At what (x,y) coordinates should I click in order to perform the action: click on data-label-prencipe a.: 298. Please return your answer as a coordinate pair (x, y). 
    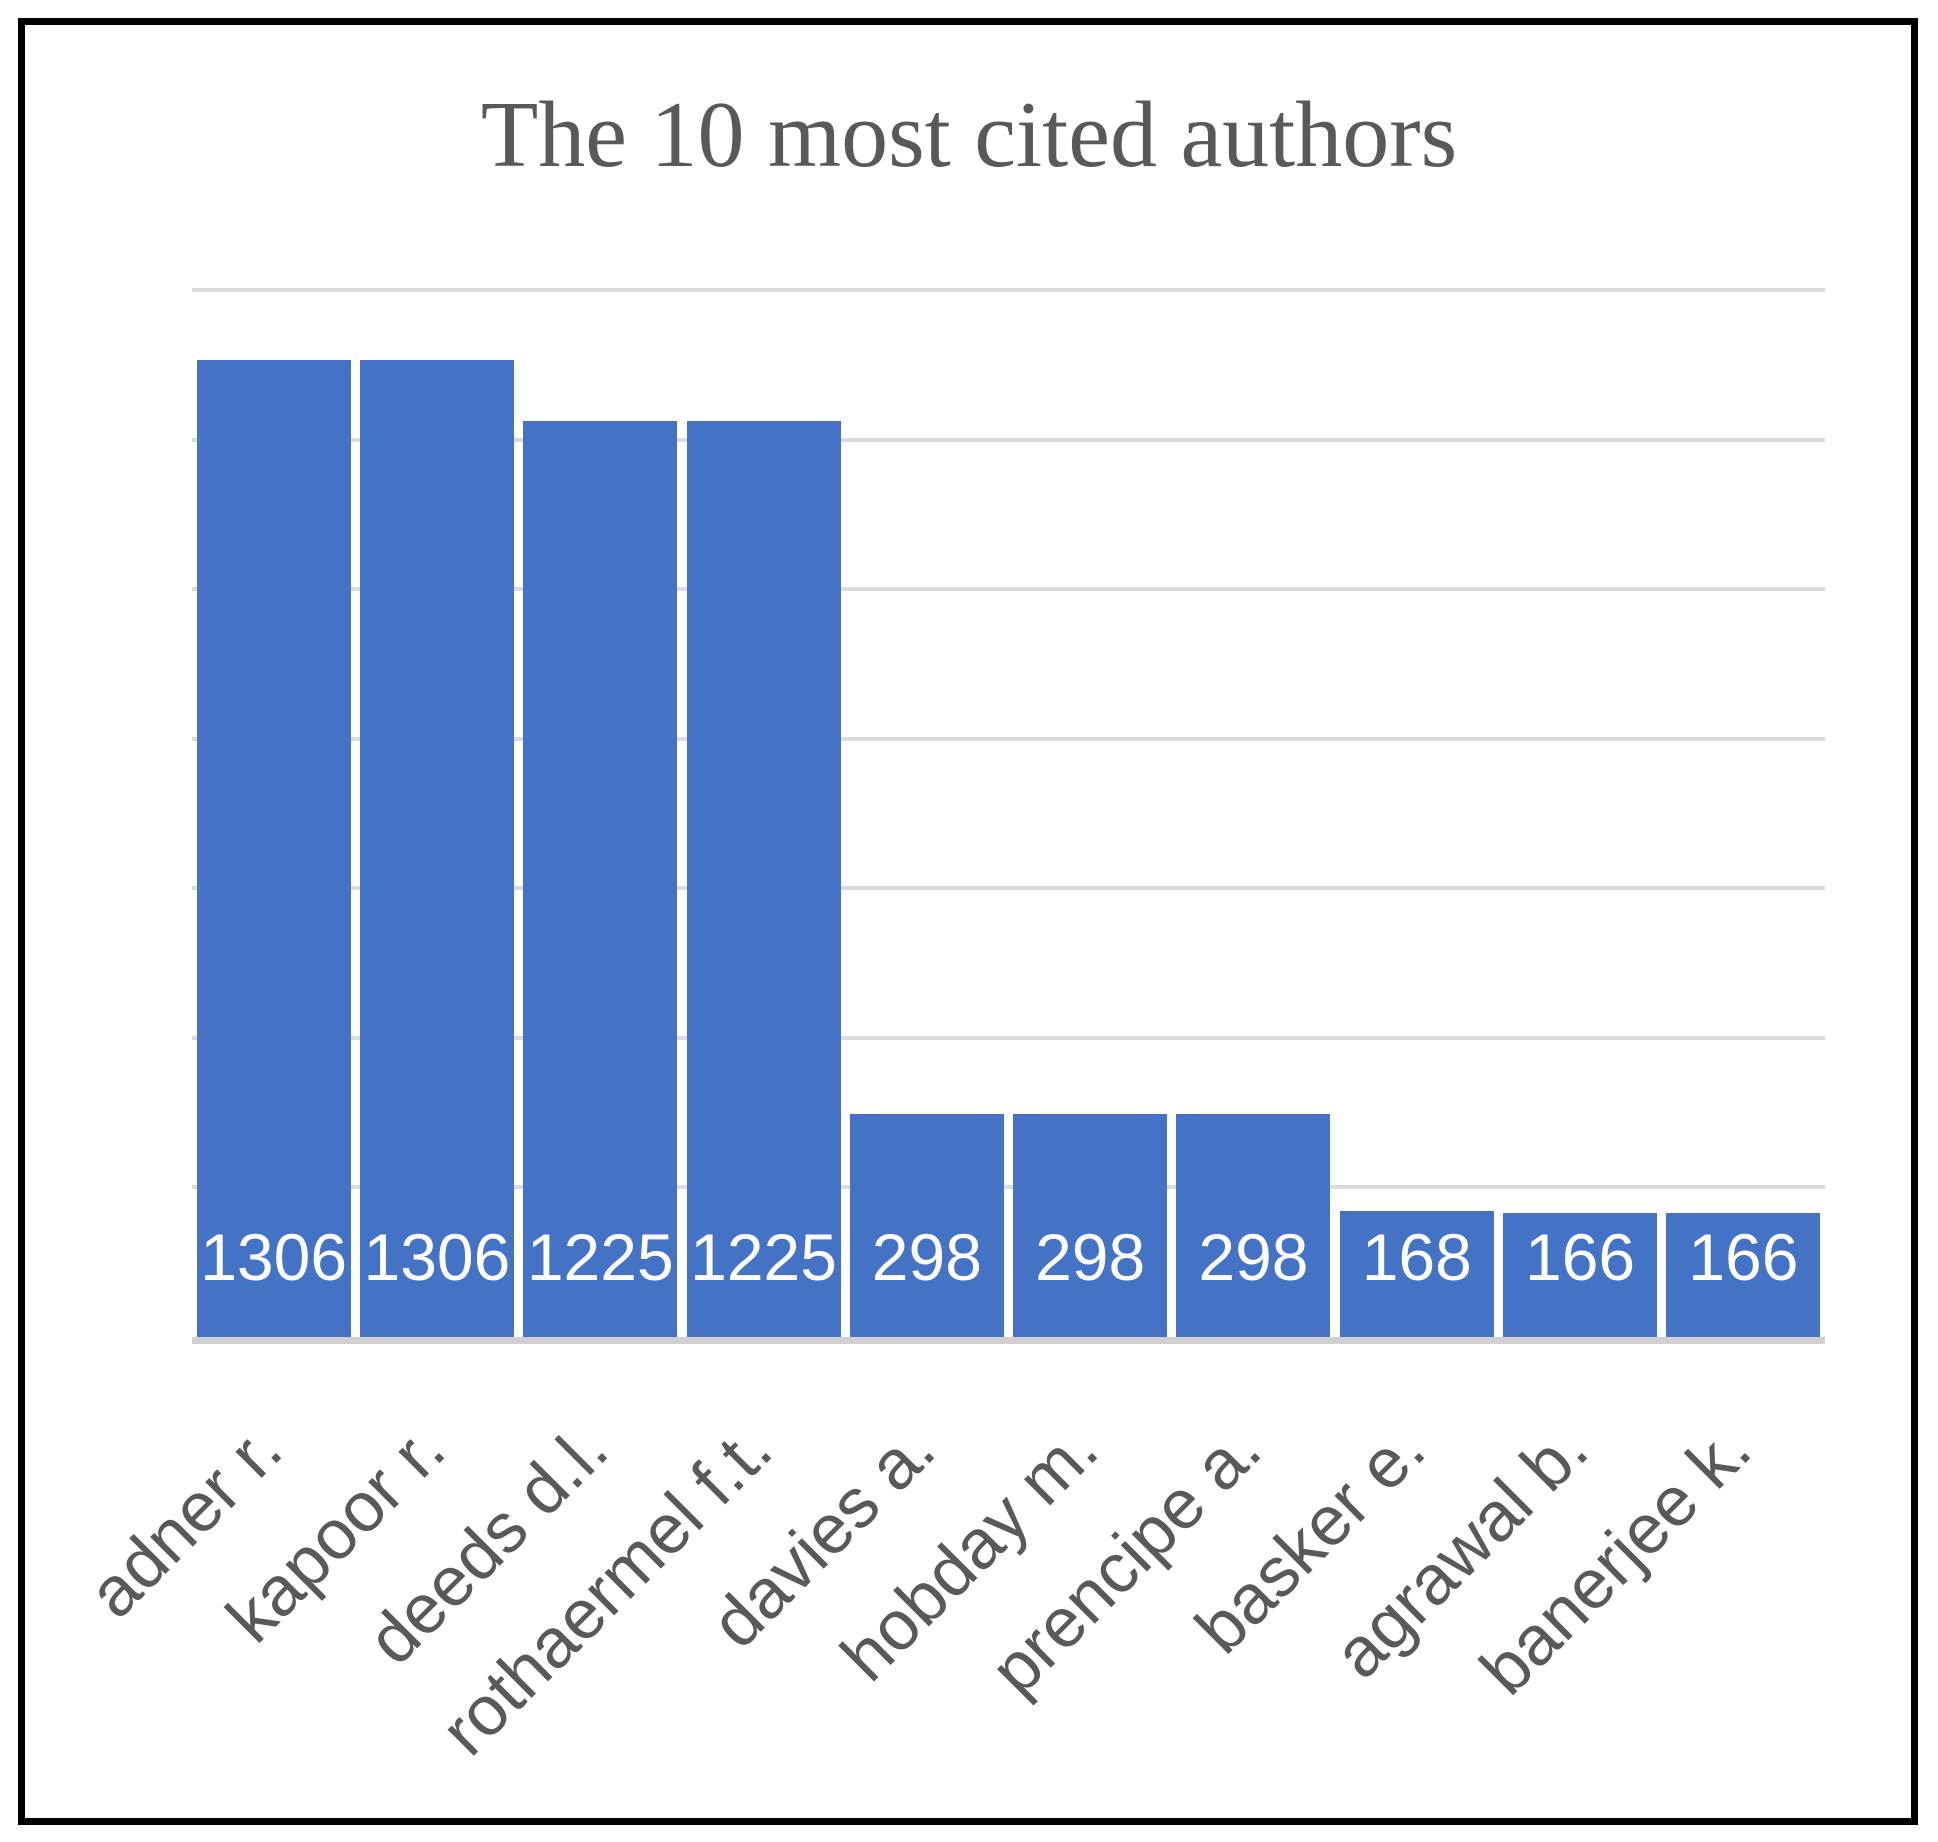
    Looking at the image, I should click on (1253, 1257).